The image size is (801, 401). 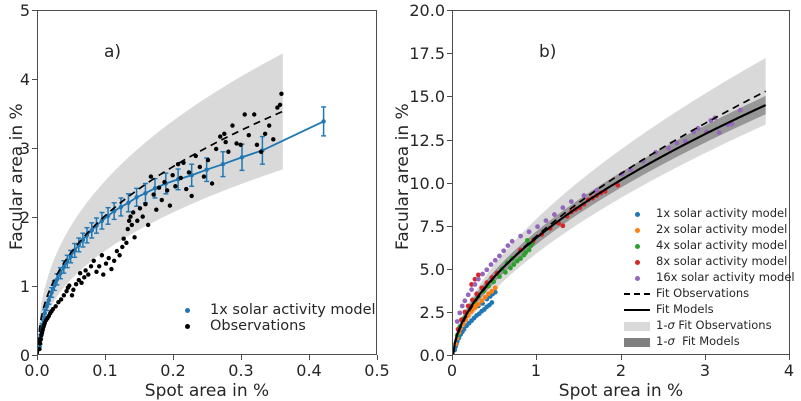 I want to click on panel-b-yticklabel-6: 15.0, so click(x=427, y=96).